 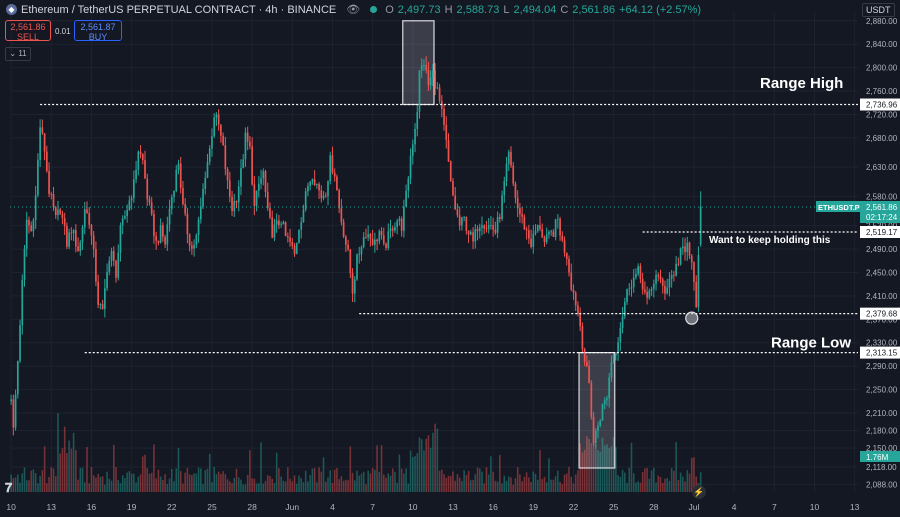 I want to click on indicator-toggle: ⌄ 11, so click(x=18, y=54).